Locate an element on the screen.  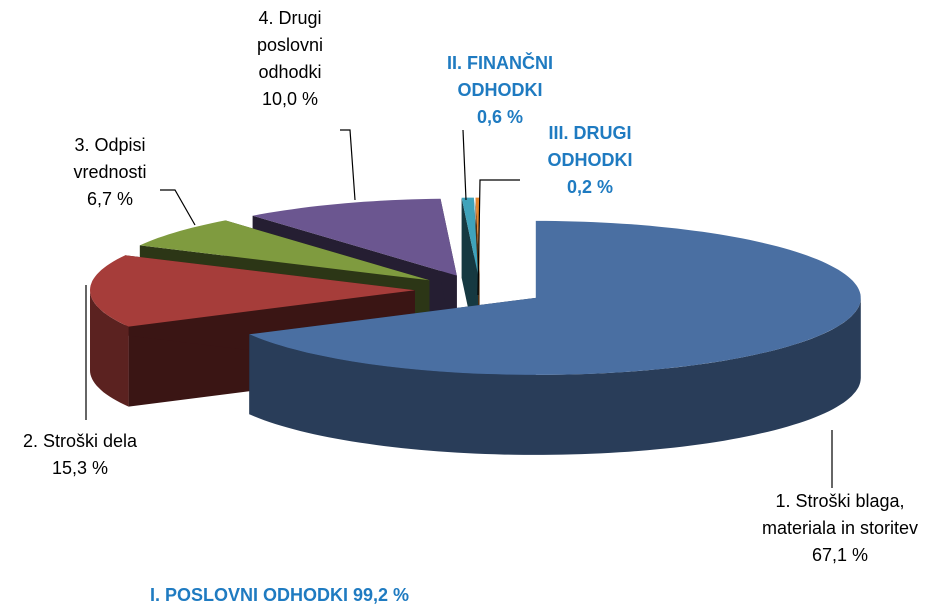
slice-label: 3. Odpisi vrednosti 6,7 % is located at coordinates (110, 172).